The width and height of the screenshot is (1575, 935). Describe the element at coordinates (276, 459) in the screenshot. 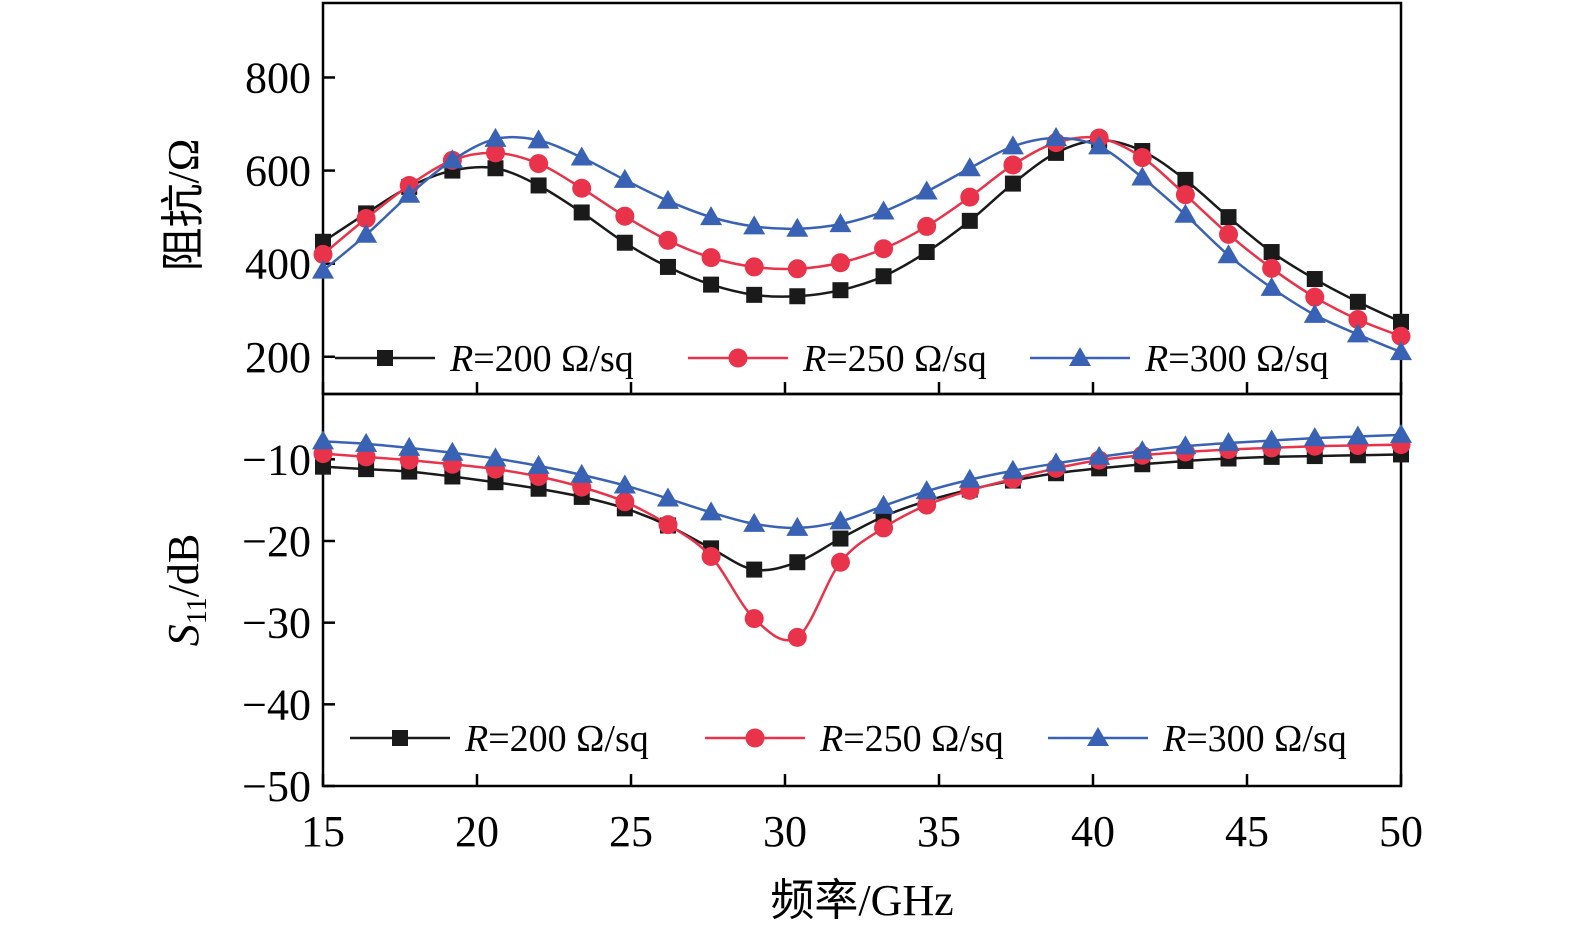

I see `s11-y-tick-label: −10` at that location.